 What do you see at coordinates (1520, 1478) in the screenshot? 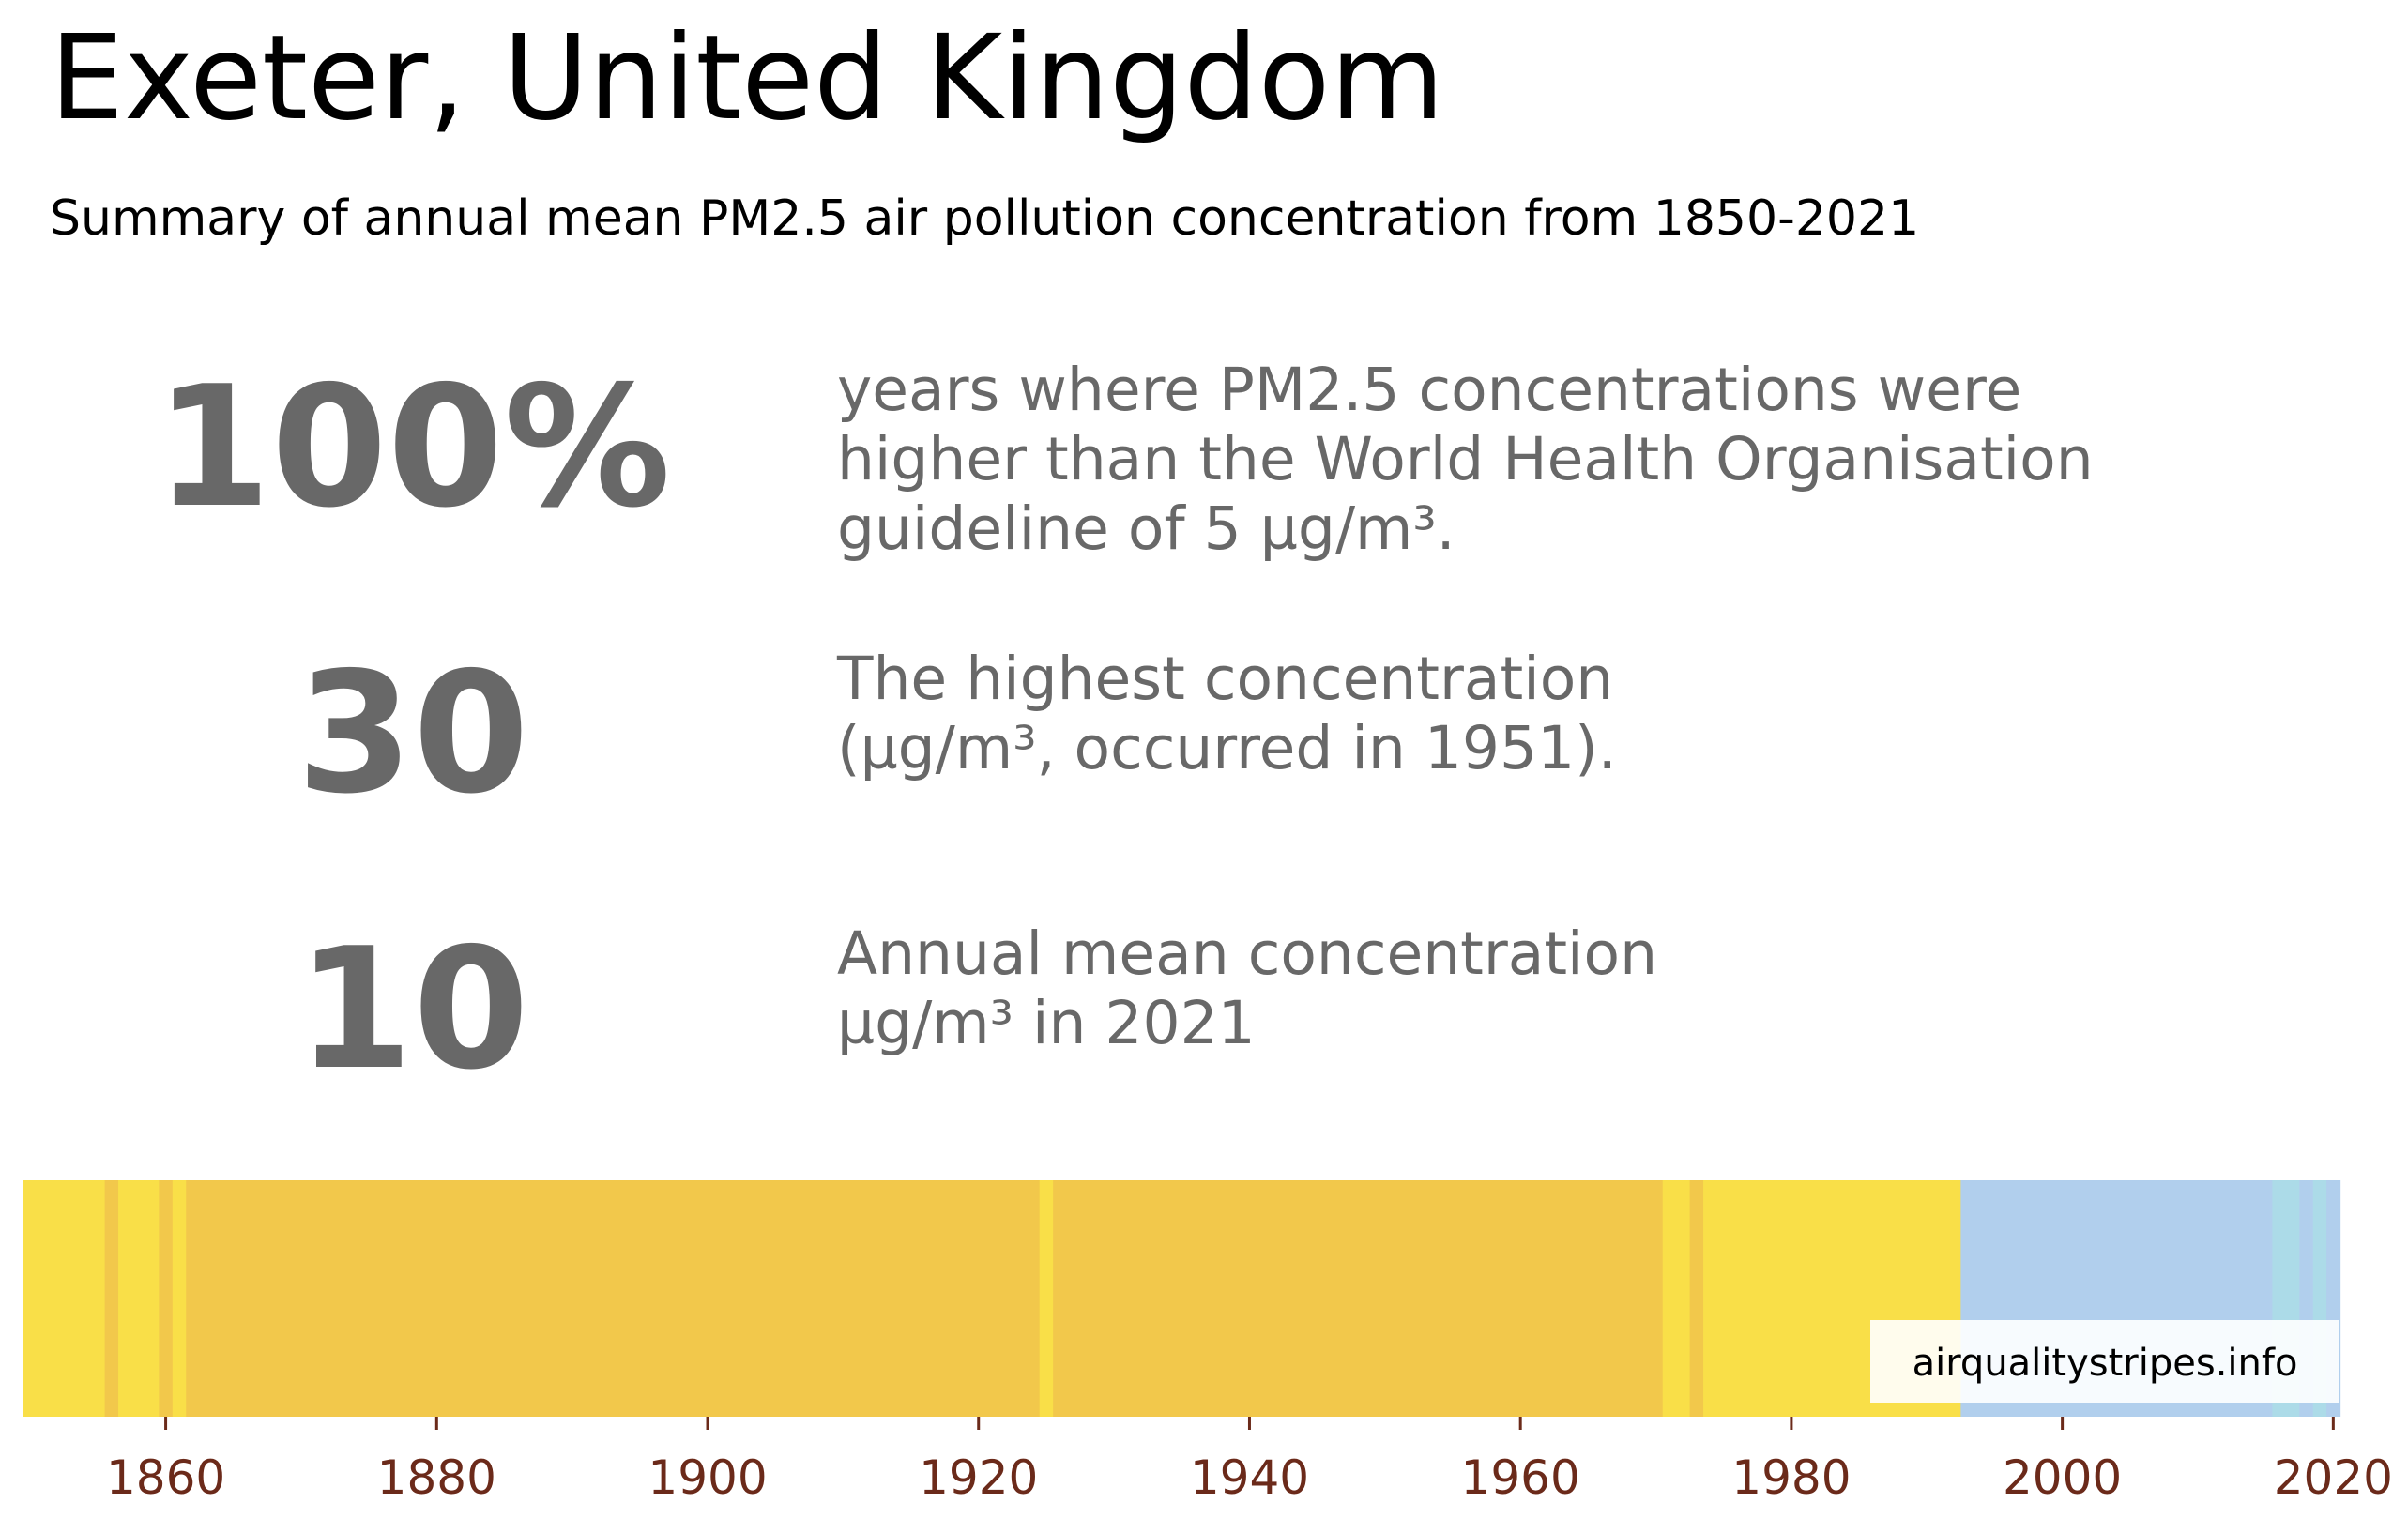
I see `x-tick-label: 1960` at bounding box center [1520, 1478].